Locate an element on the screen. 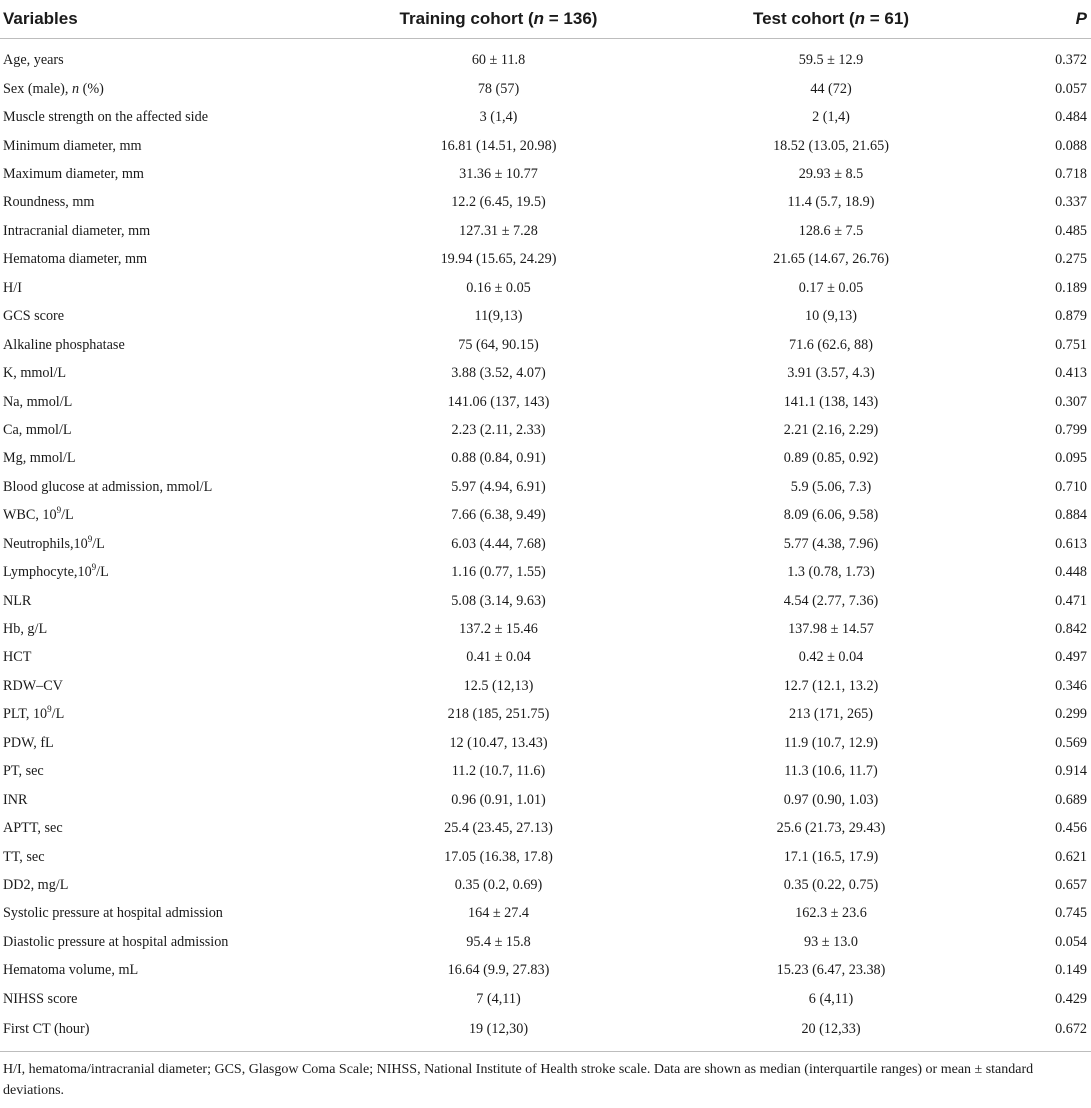 The width and height of the screenshot is (1091, 1108). cell-p-value: 0.484 is located at coordinates (1071, 117).